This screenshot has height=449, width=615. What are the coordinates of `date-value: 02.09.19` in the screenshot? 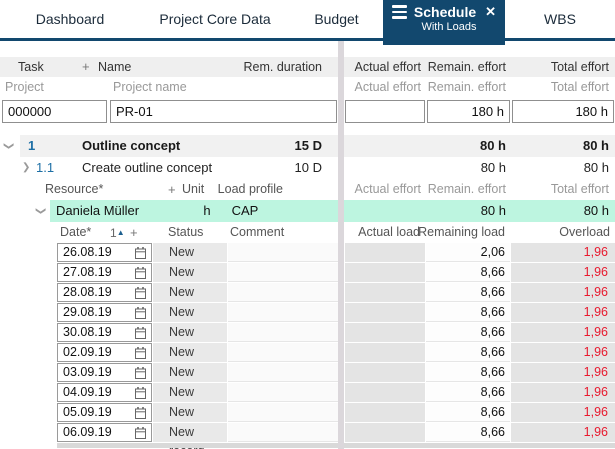 It's located at (87, 352).